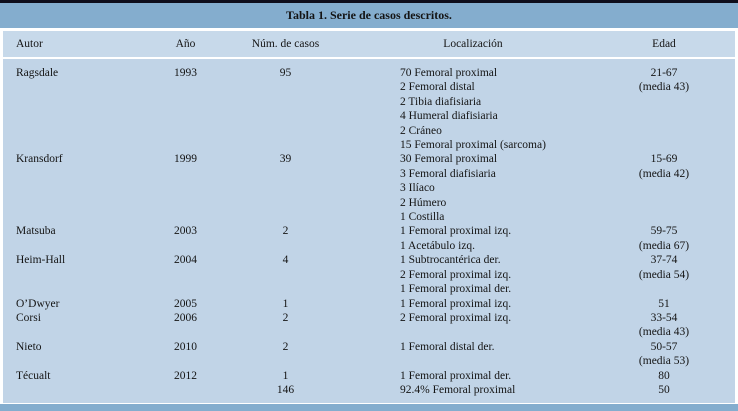 Image resolution: width=738 pixels, height=411 pixels. I want to click on cell-autor: Corsi, so click(28, 317).